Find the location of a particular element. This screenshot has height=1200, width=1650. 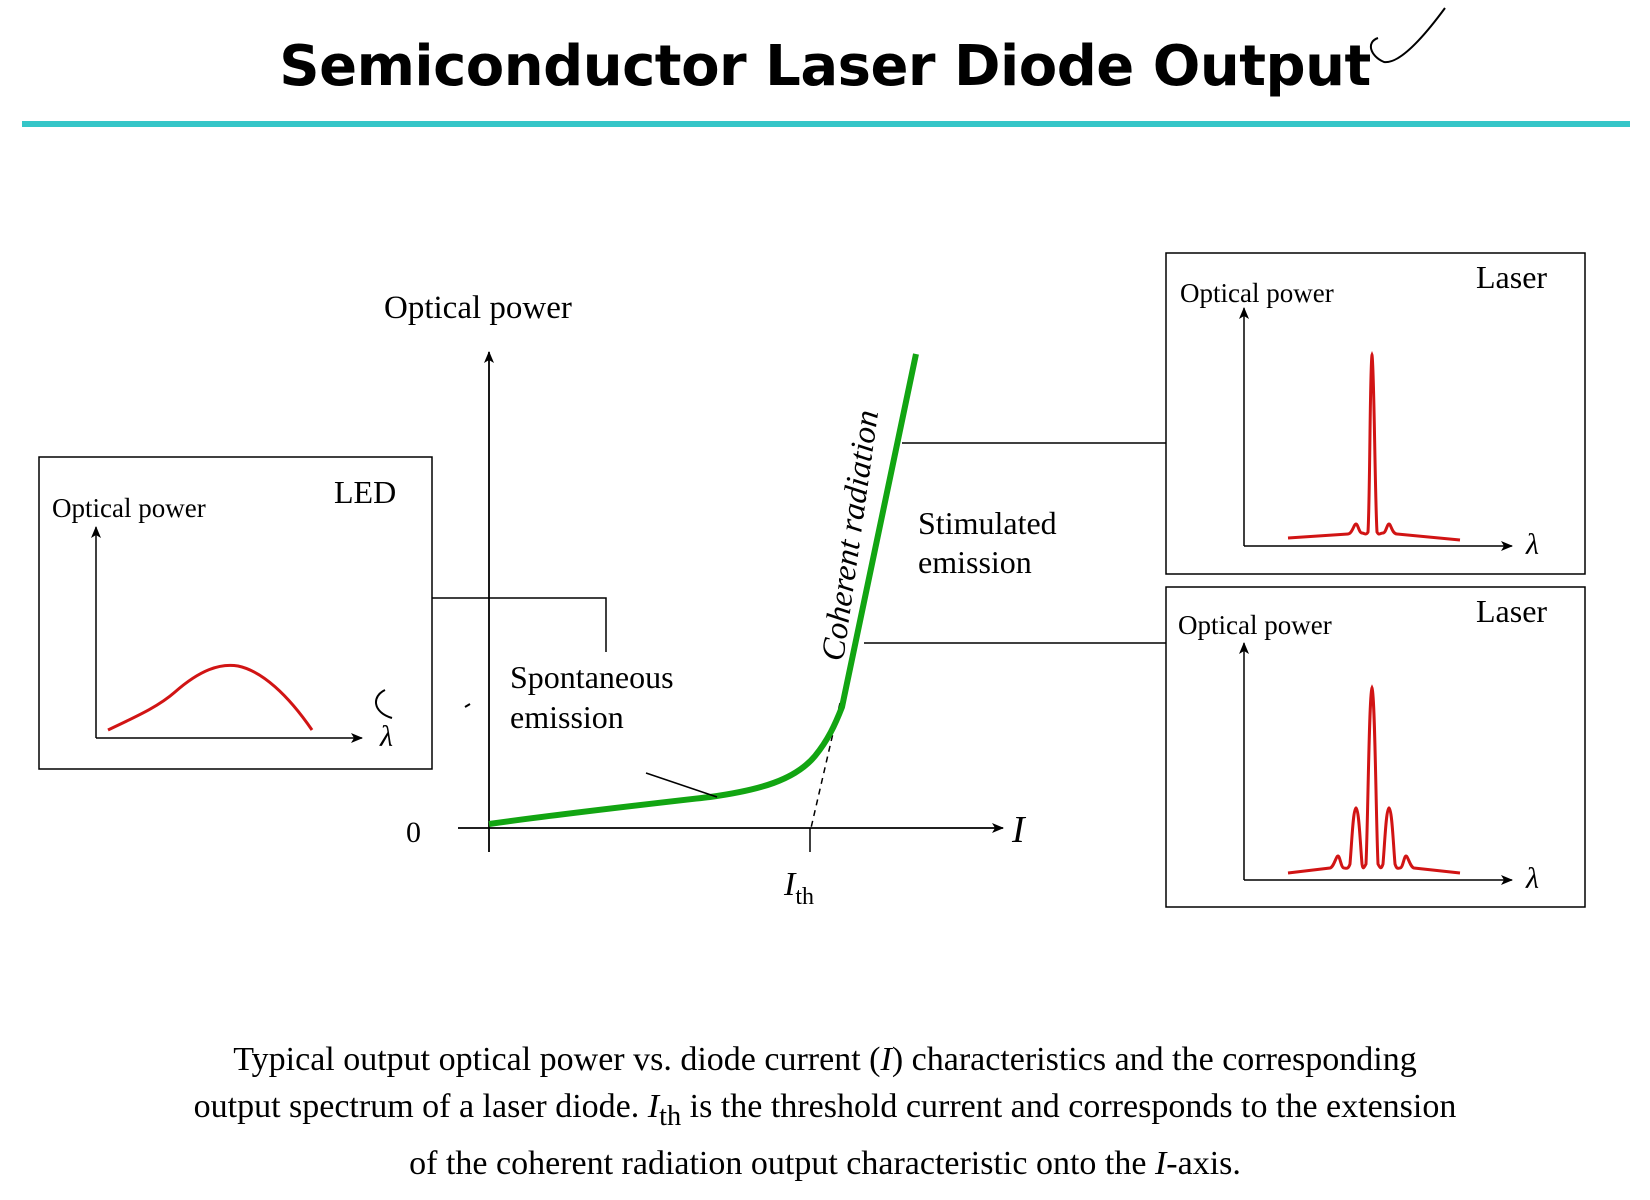

laser-bottom-x-label: λ is located at coordinates (1532, 878).